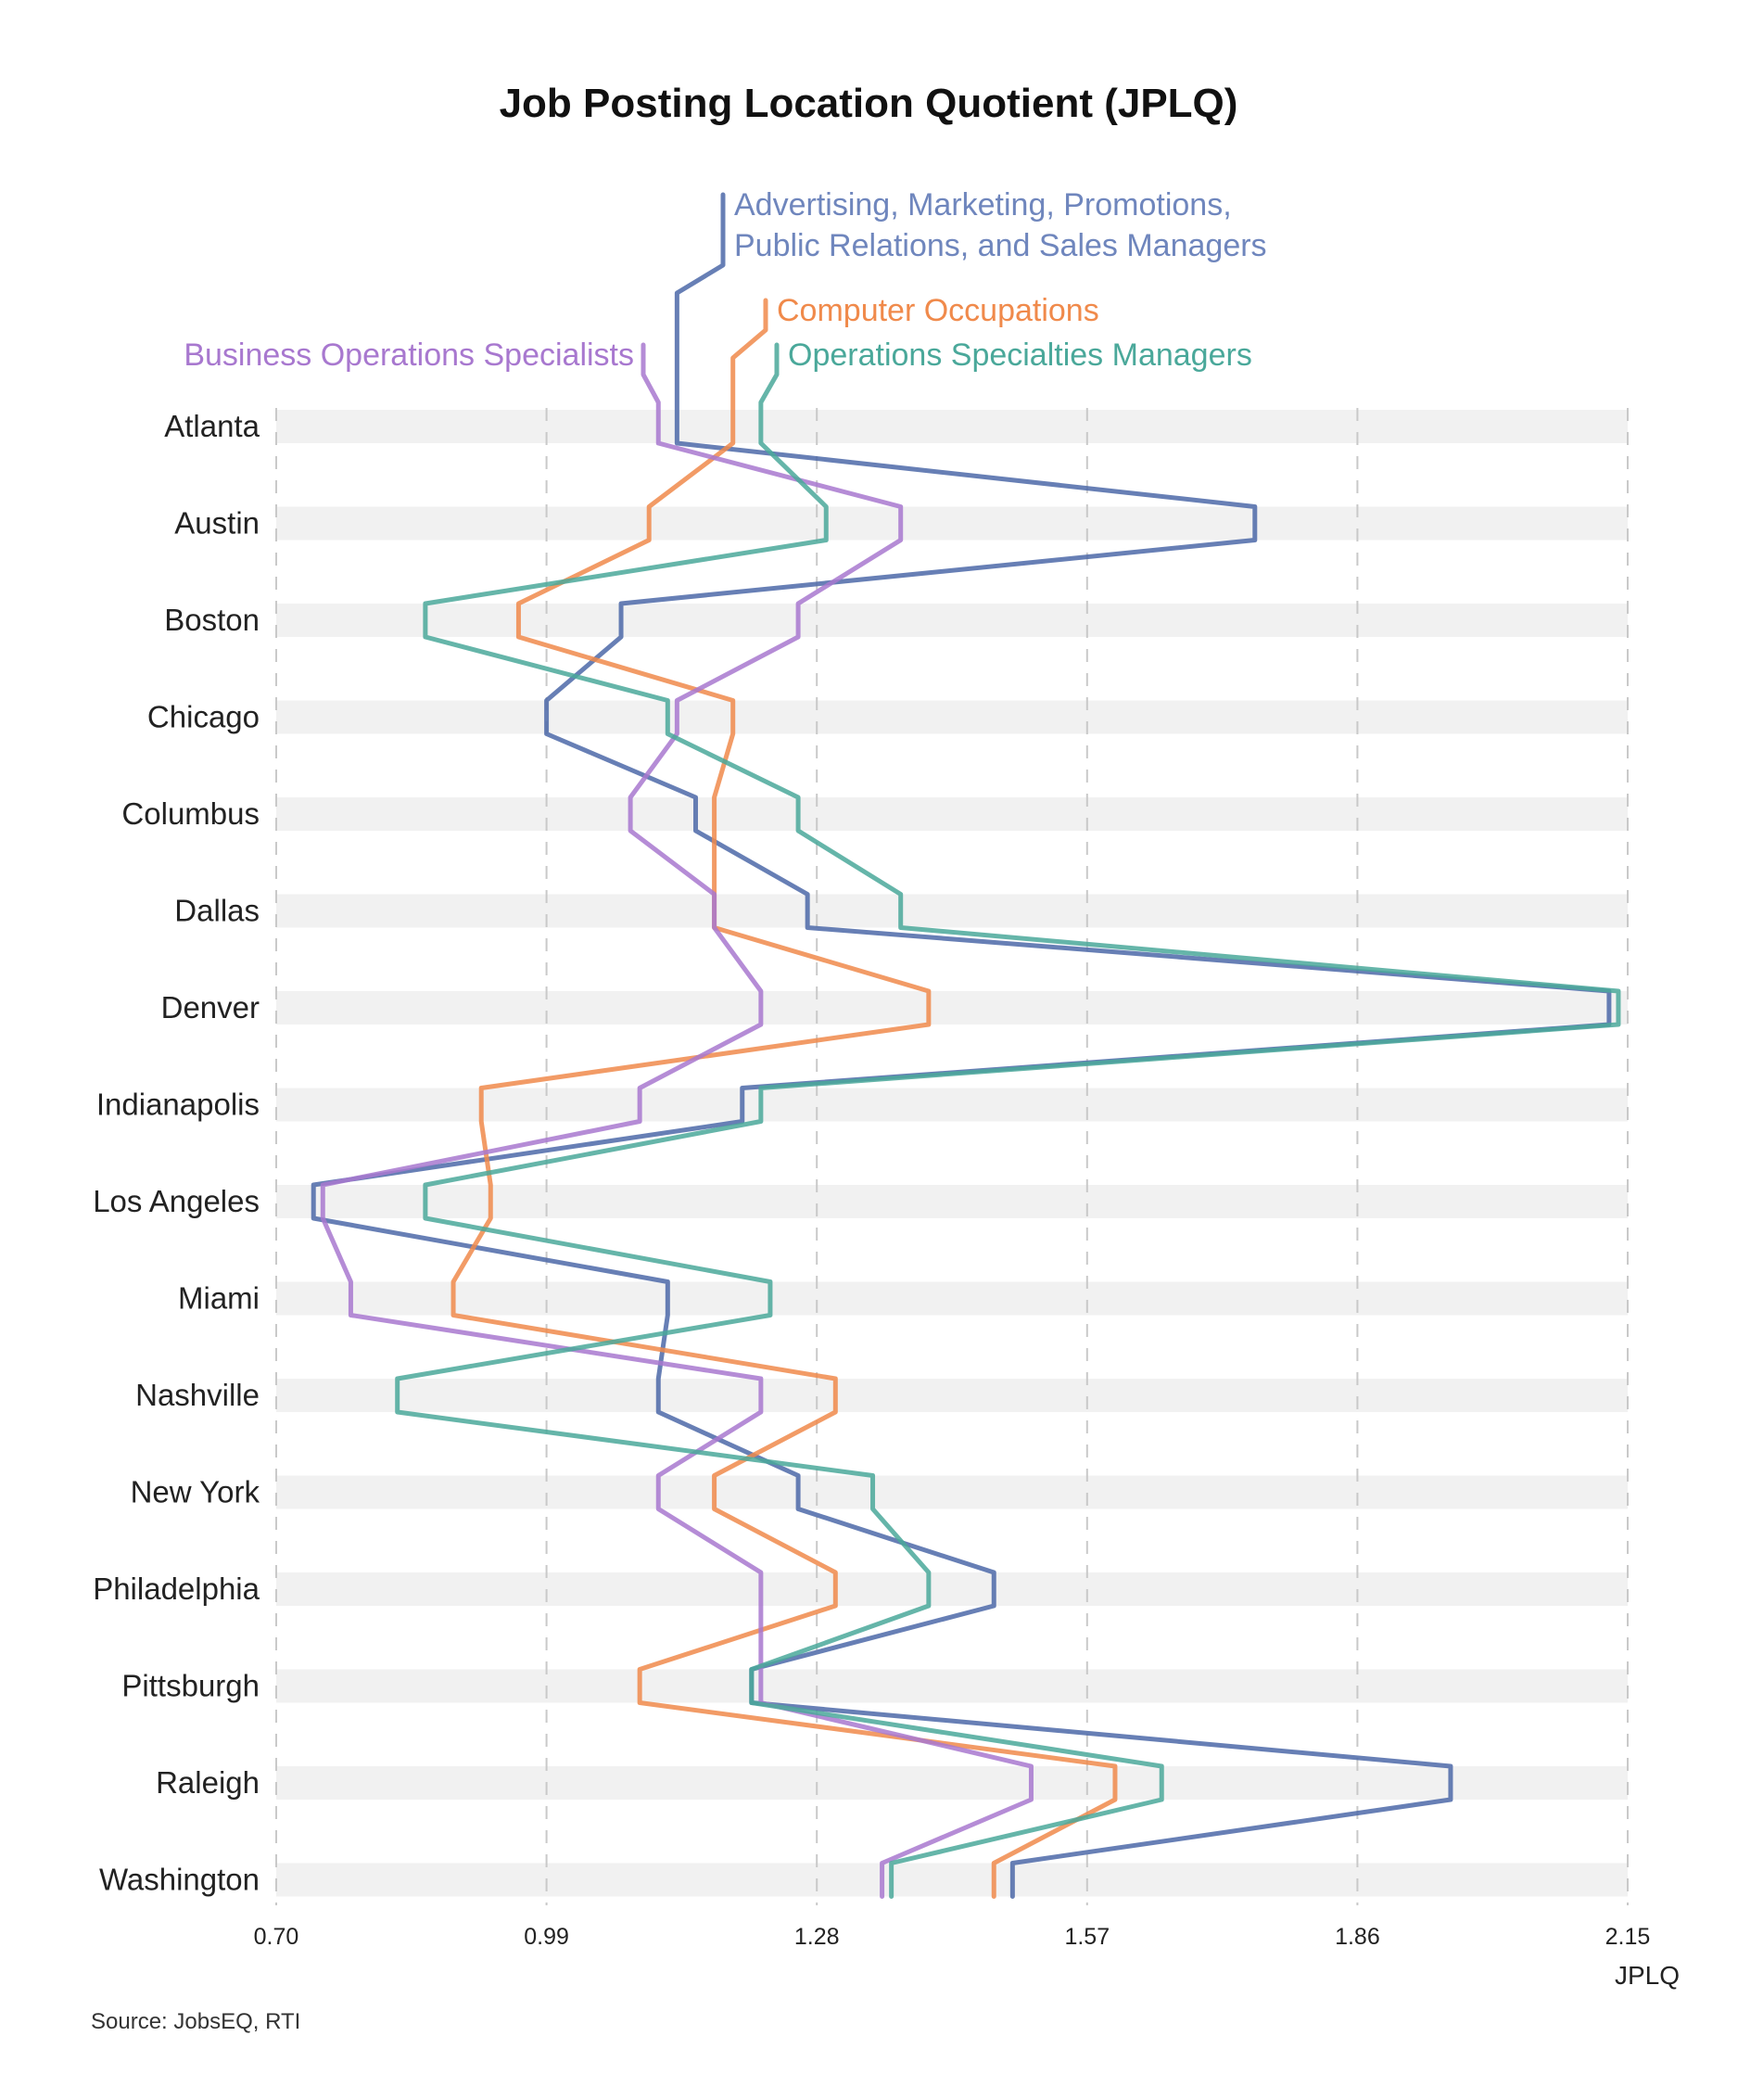 The width and height of the screenshot is (1738, 2100). What do you see at coordinates (952, 1880) in the screenshot?
I see `band-washington` at bounding box center [952, 1880].